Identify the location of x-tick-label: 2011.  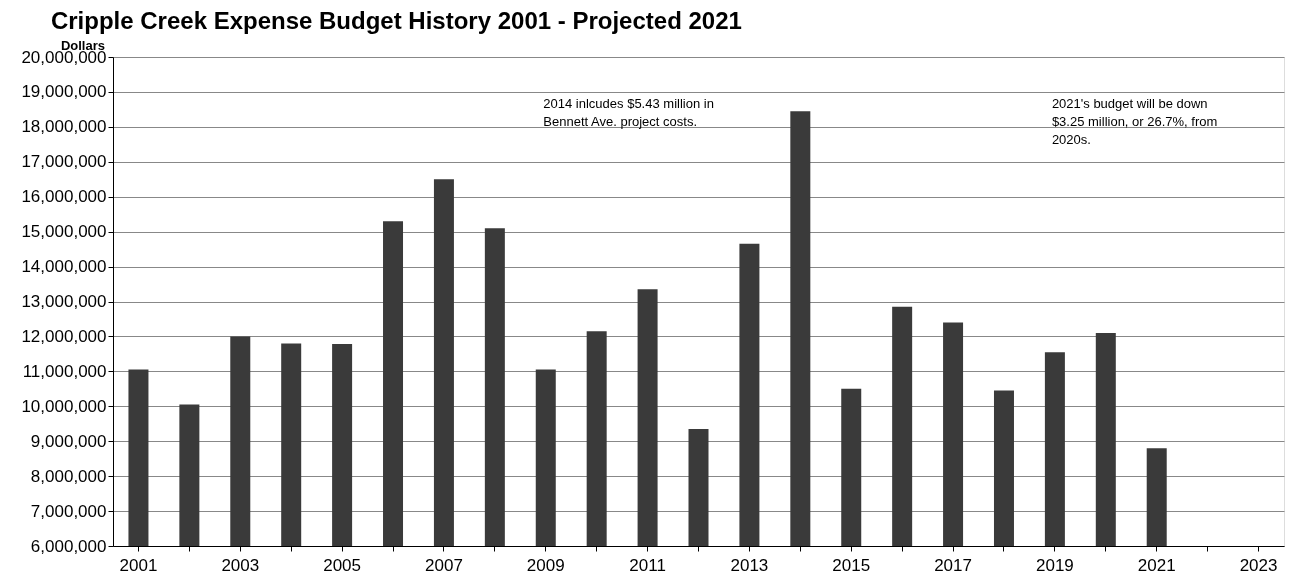
(647, 565).